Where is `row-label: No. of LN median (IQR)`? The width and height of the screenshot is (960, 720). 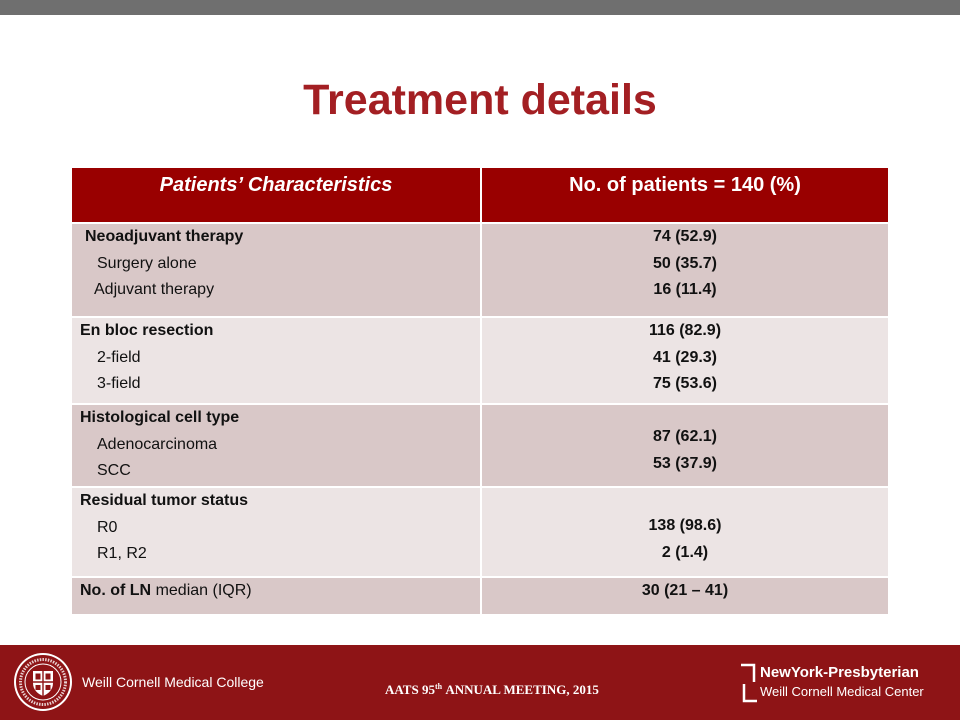 row-label: No. of LN median (IQR) is located at coordinates (280, 591).